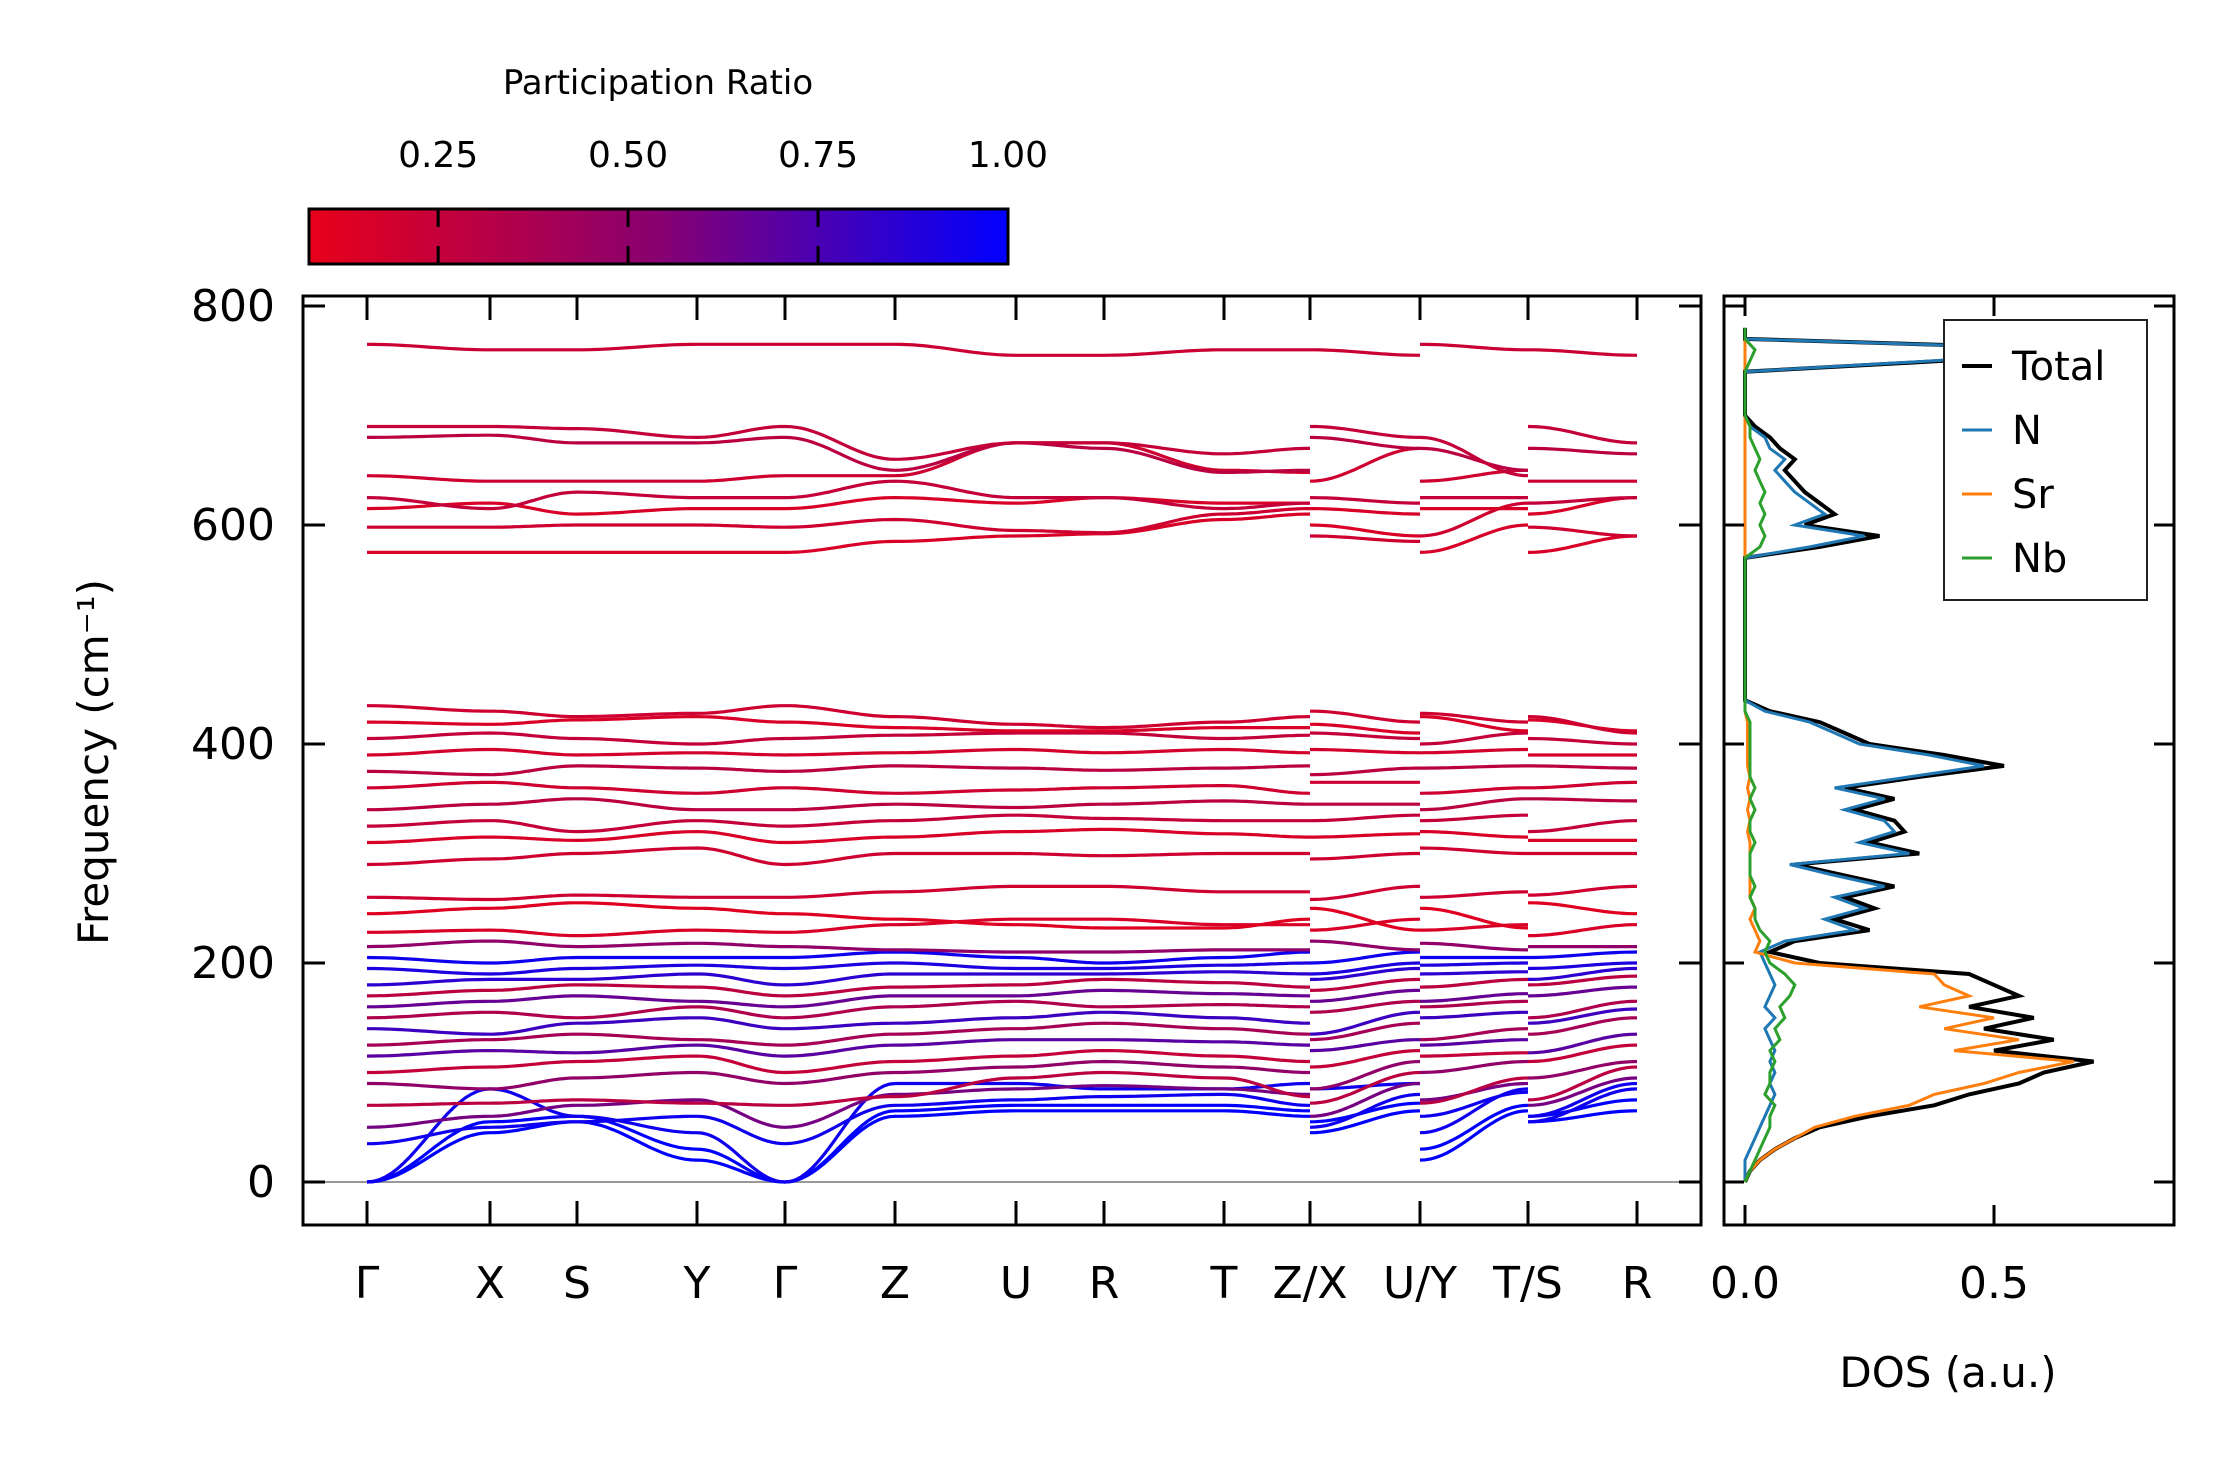 The height and width of the screenshot is (1459, 2222). Describe the element at coordinates (818, 155) in the screenshot. I see `colorbar-tick-label: 0.75` at that location.